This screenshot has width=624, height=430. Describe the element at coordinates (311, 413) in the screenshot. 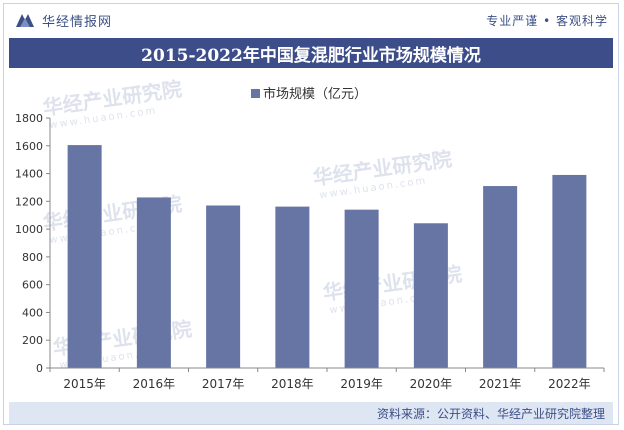

I see `footer: 资料来源：公开资料、华经产业研究院整理` at that location.